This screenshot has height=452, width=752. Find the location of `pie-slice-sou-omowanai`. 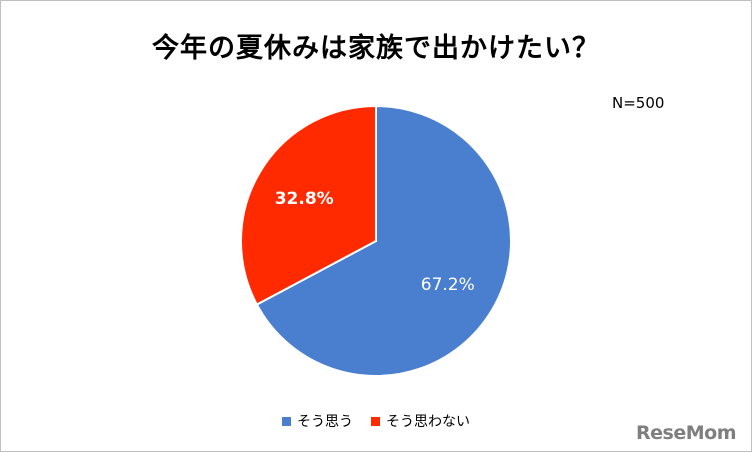

pie-slice-sou-omowanai is located at coordinates (308, 205).